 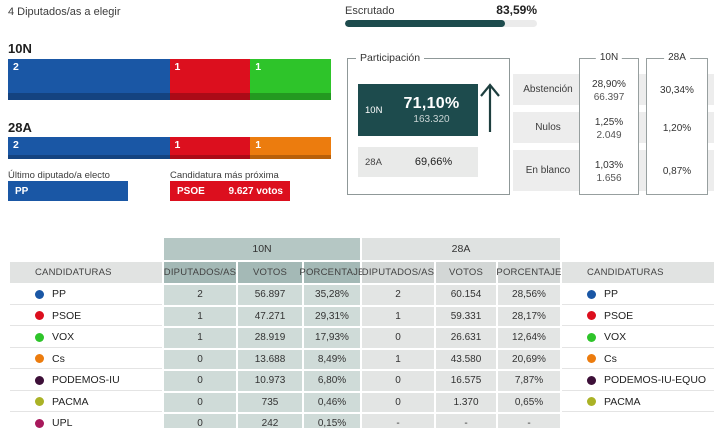 I want to click on stats-28a-column: 28A 30,34% 1,20% 0,87%, so click(x=677, y=123).